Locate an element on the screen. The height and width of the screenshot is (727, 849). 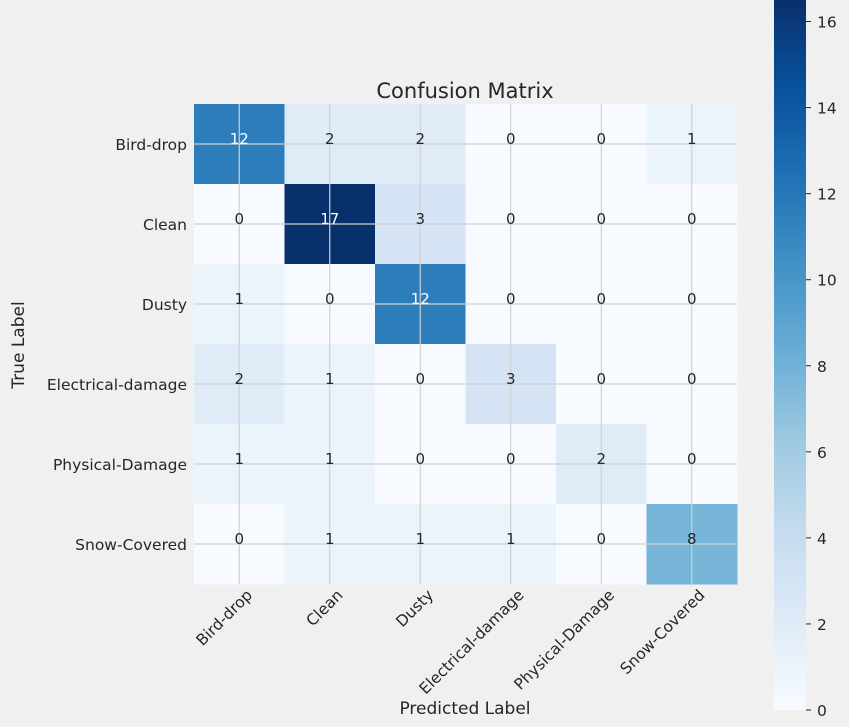
x-tick-label: Bird-drop is located at coordinates (224, 617).